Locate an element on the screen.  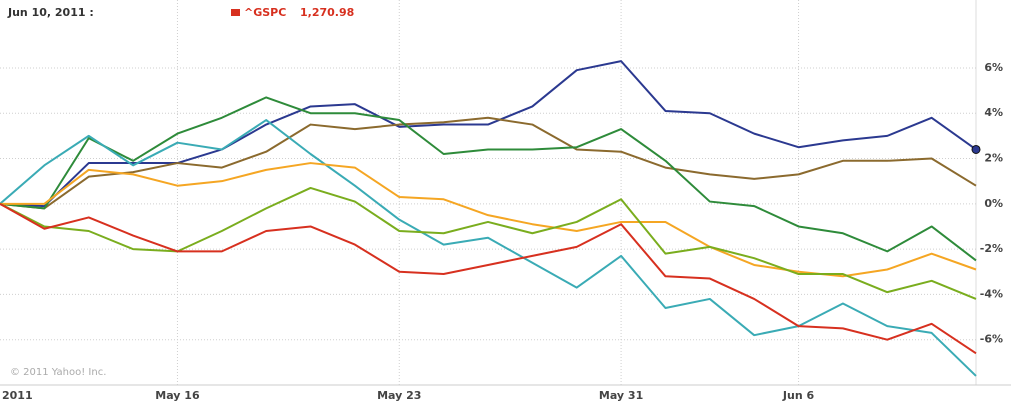
y-tick-label: 2% is located at coordinates (993, 158).